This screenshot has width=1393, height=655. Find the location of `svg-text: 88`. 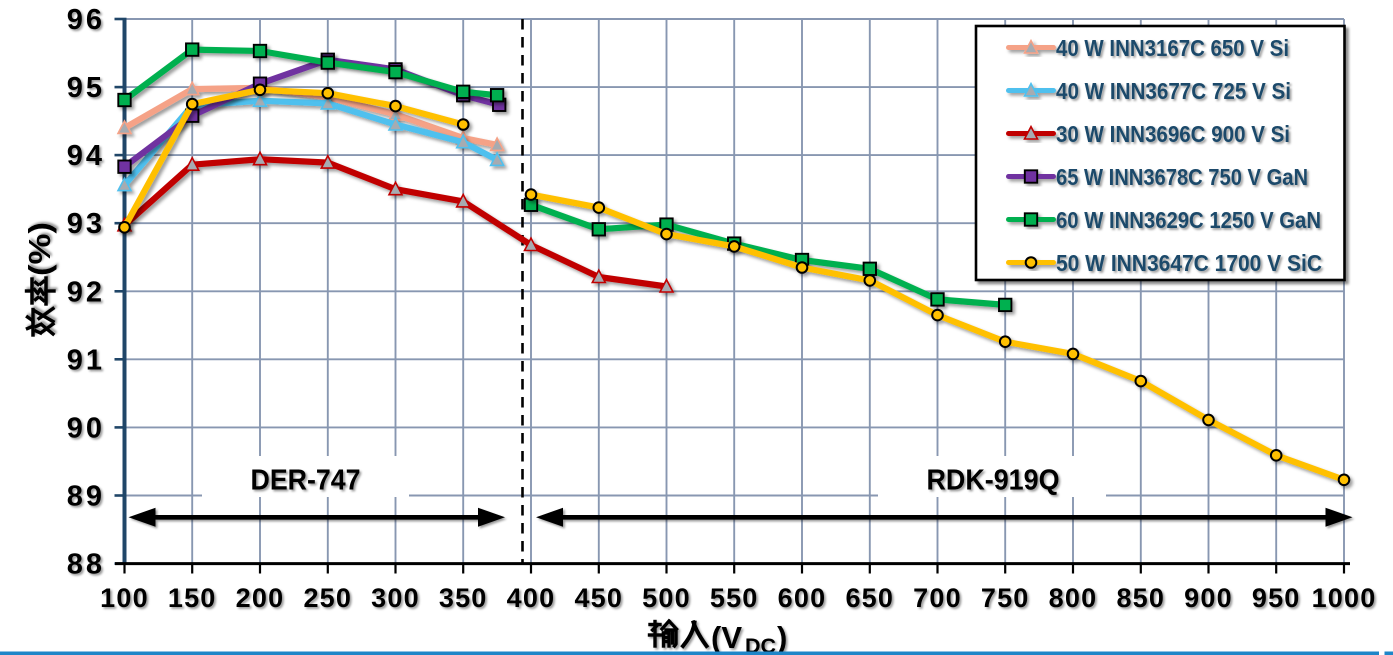

svg-text: 88 is located at coordinates (86, 565).